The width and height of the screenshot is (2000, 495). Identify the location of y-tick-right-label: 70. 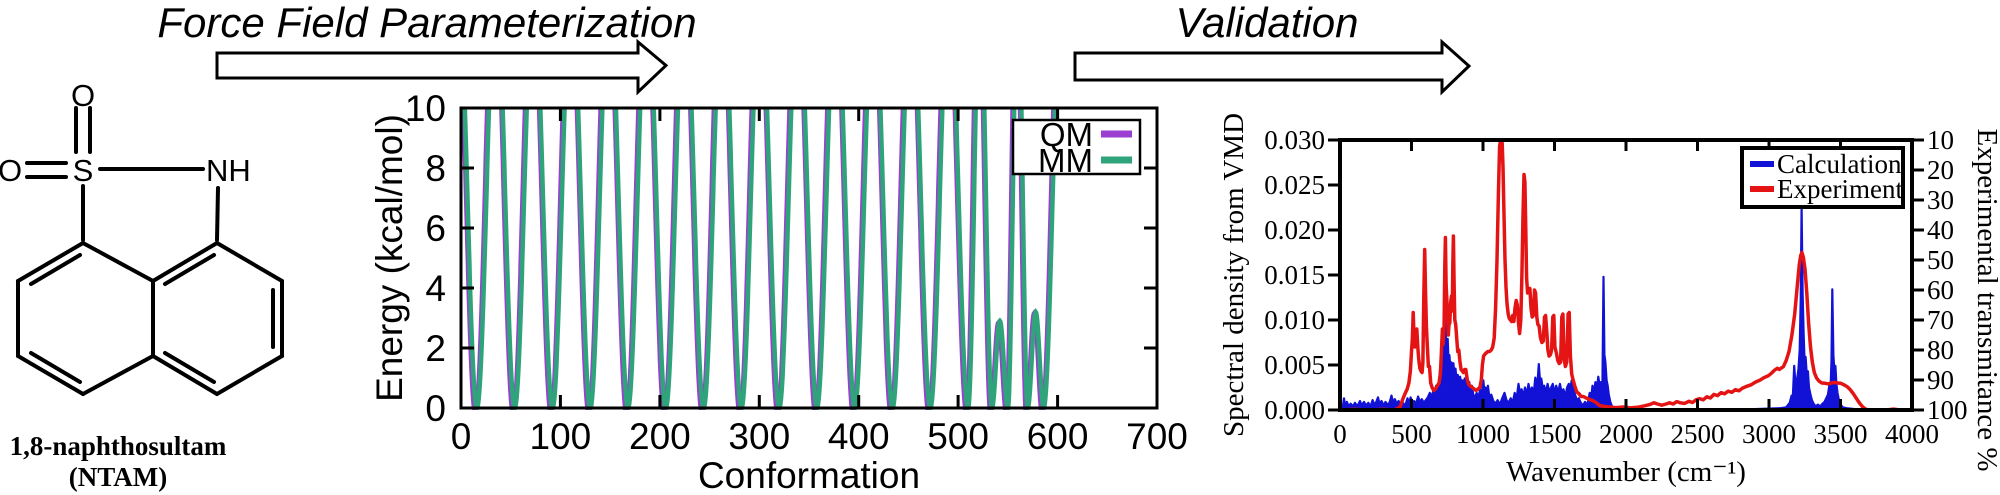
(1940, 320).